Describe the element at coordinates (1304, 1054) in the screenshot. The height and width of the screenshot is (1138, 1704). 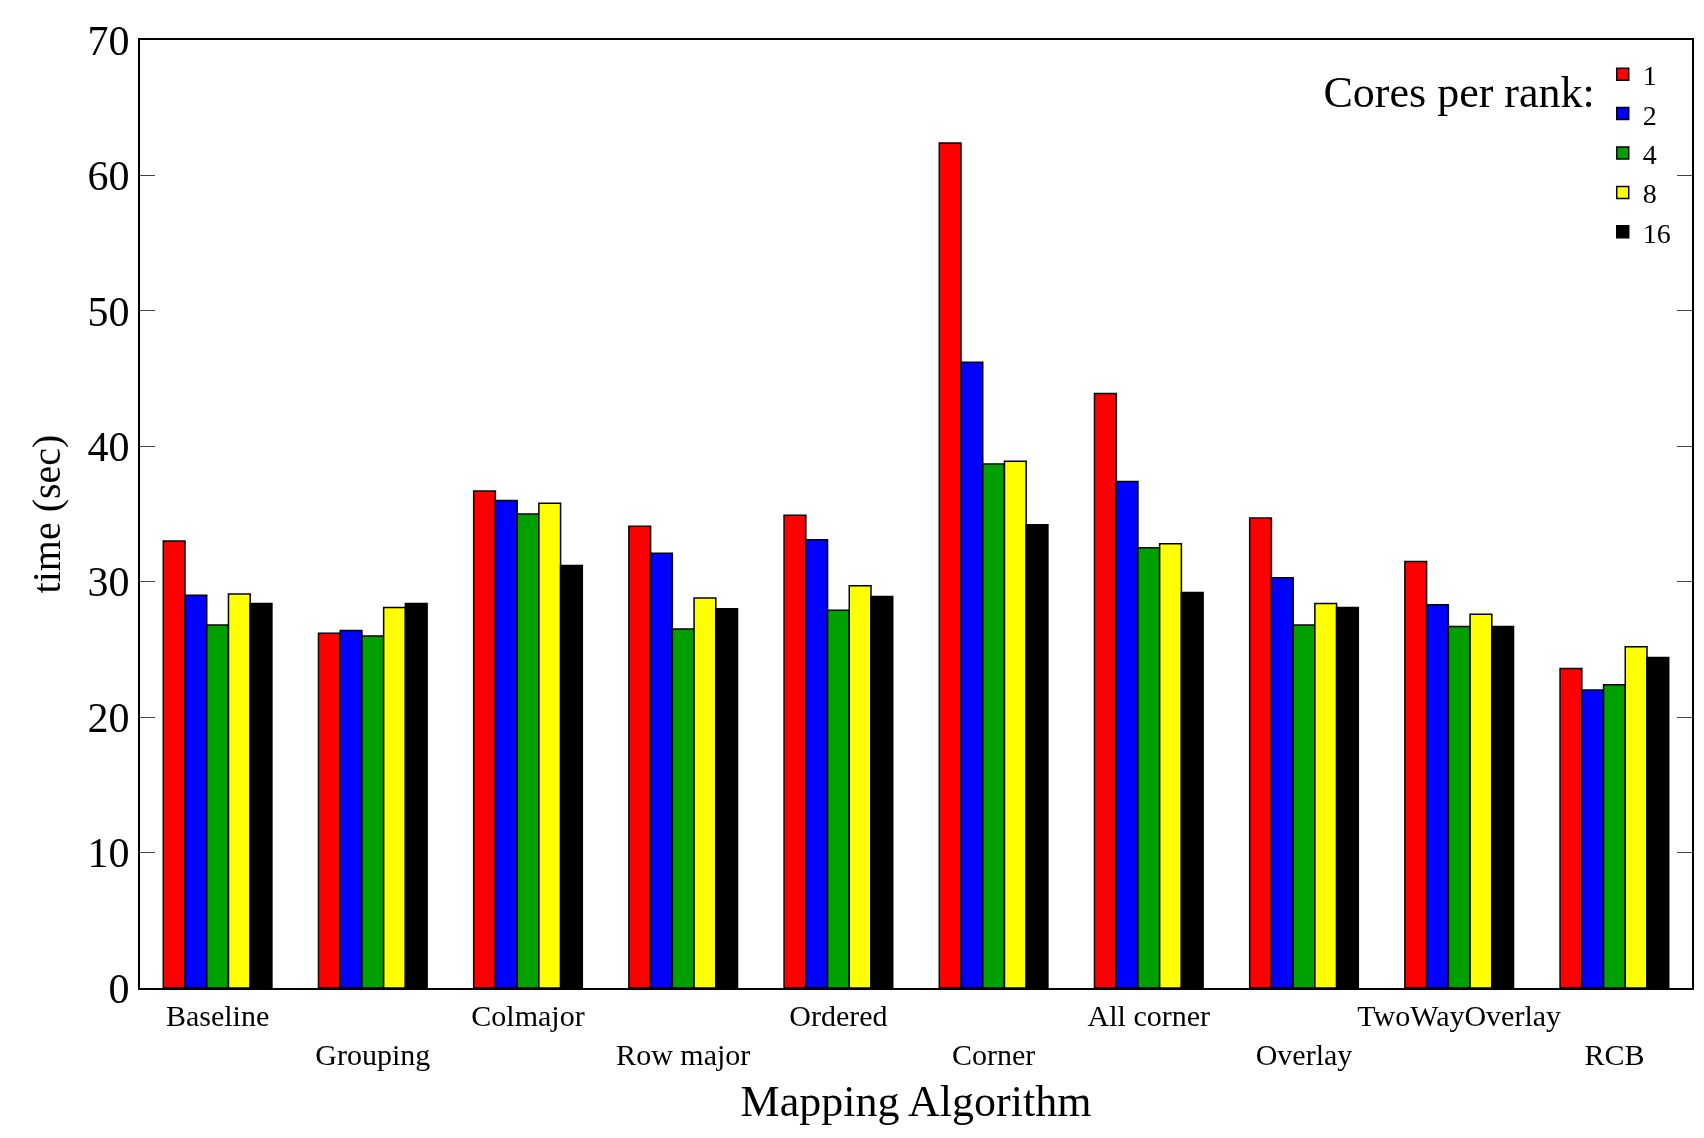
I see `x-tick-label: Overlay` at that location.